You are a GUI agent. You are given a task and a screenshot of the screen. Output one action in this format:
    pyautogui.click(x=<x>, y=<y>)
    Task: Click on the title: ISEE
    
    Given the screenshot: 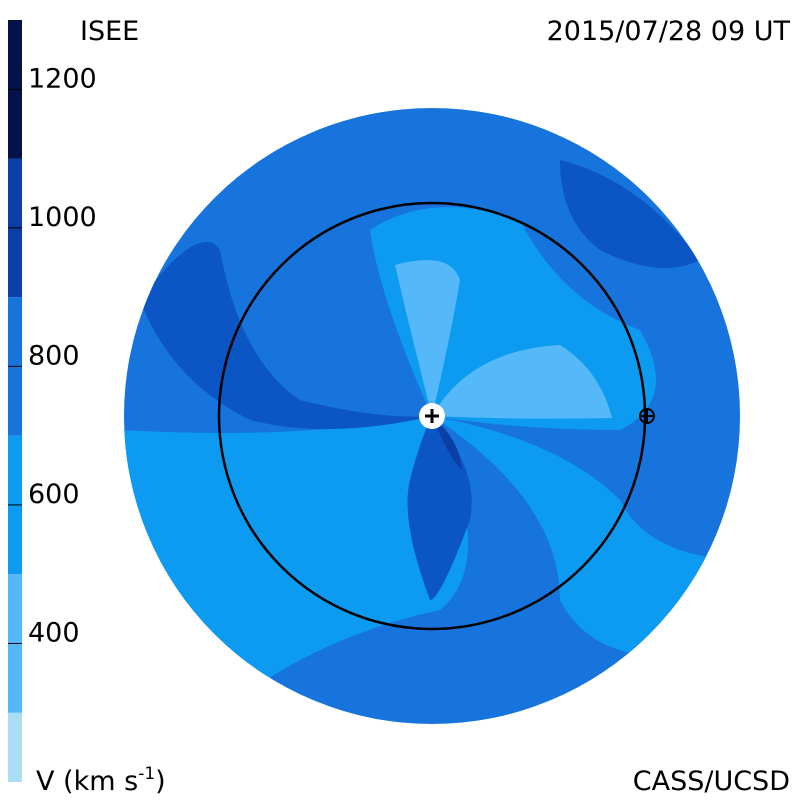 What is the action you would take?
    pyautogui.click(x=109, y=31)
    